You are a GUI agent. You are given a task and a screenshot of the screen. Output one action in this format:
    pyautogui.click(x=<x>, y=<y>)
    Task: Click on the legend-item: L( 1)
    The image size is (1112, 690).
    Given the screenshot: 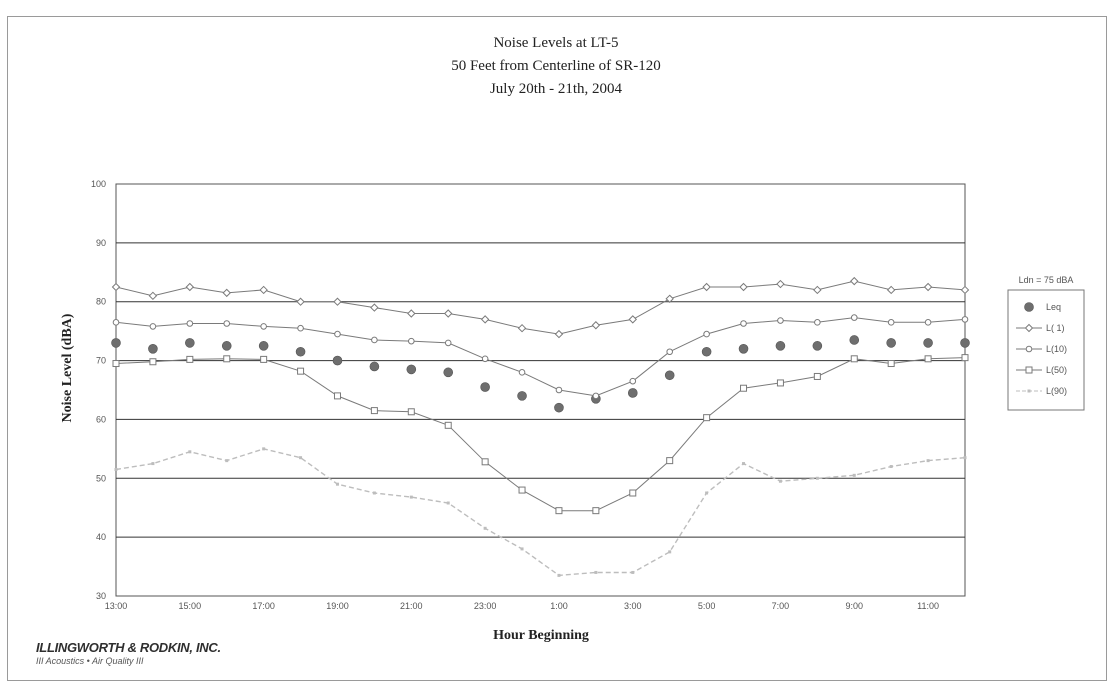 What is the action you would take?
    pyautogui.click(x=1040, y=328)
    